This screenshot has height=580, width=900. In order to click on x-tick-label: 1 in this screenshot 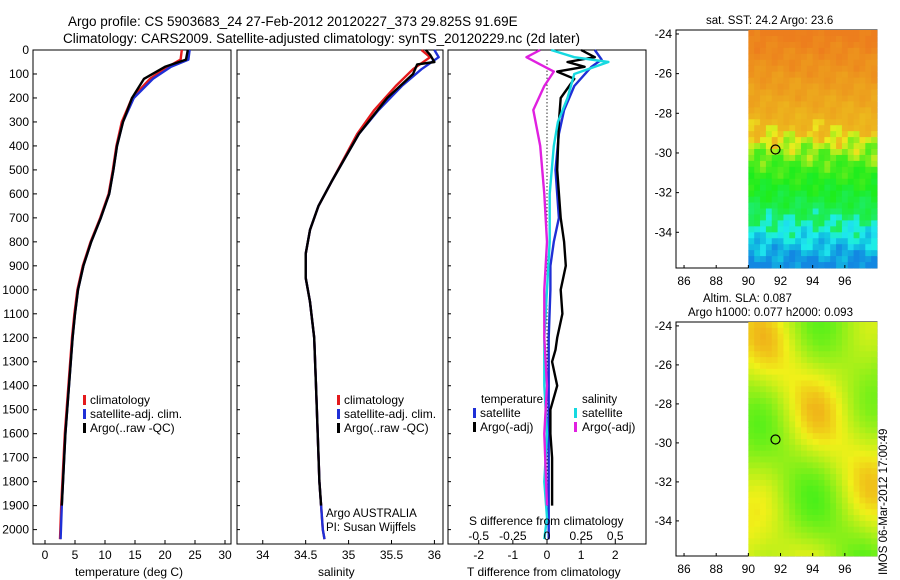, I will do `click(581, 555)`.